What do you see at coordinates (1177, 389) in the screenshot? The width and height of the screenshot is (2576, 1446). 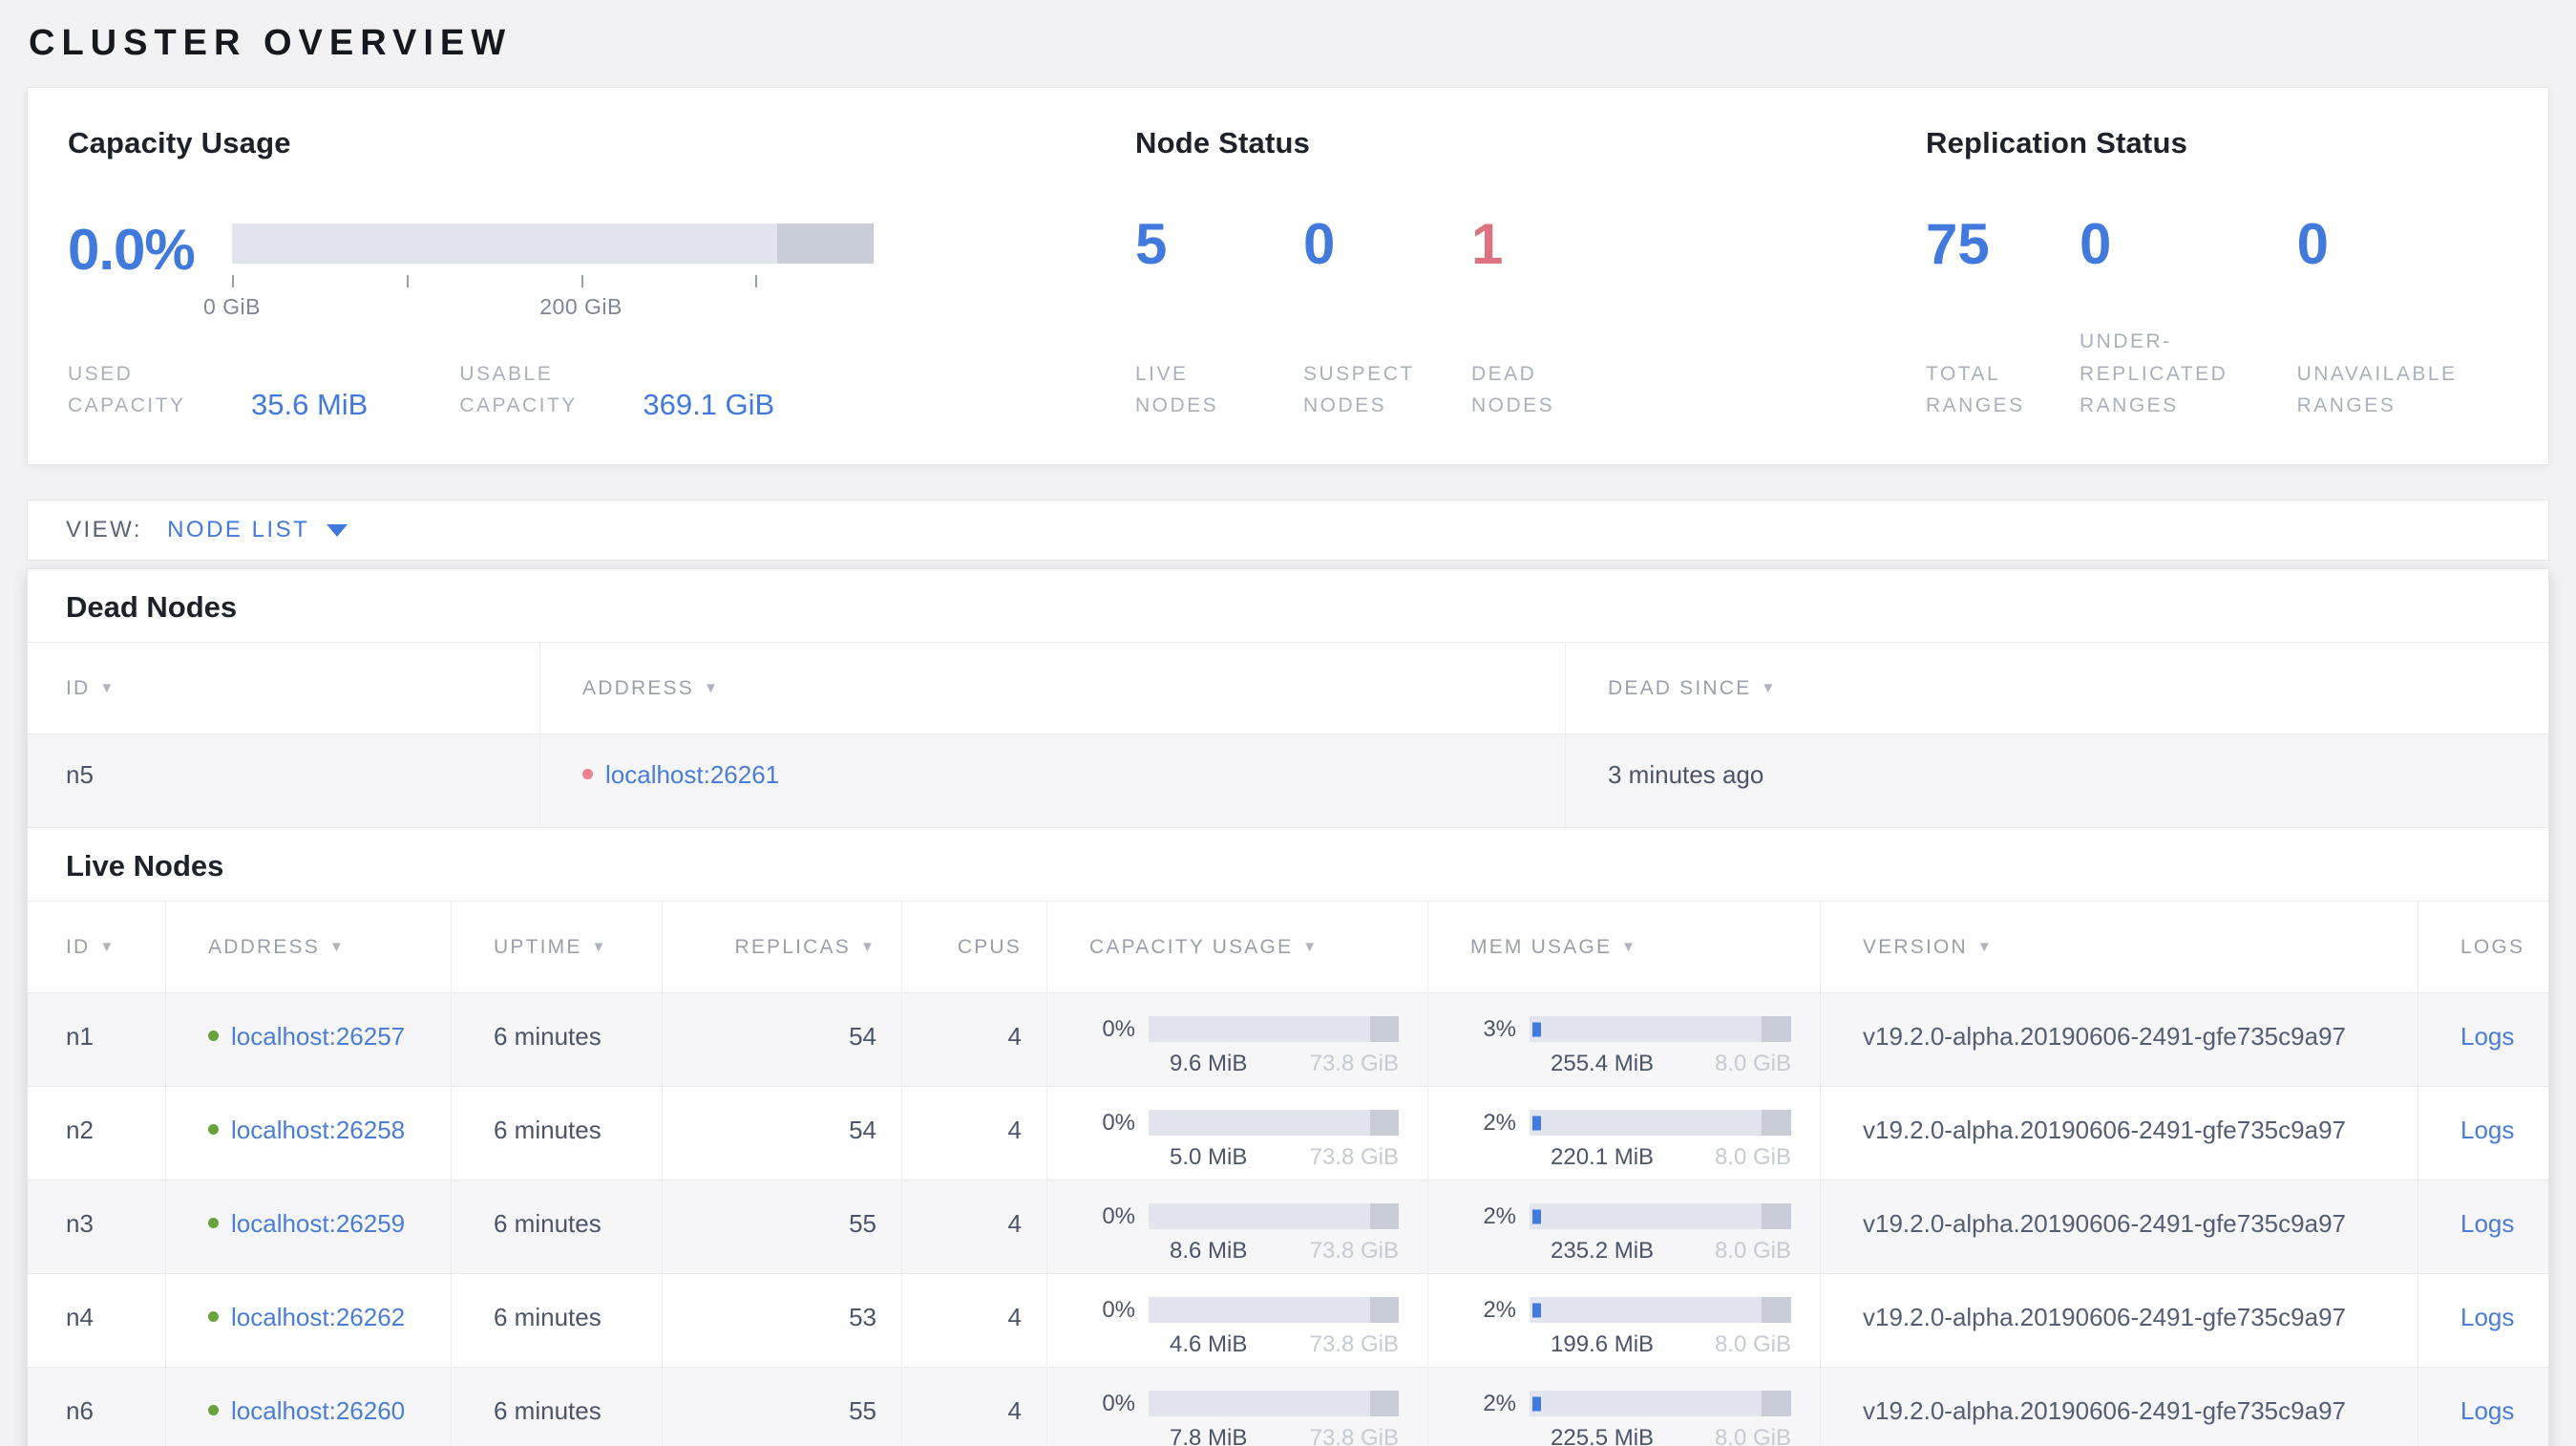 I see `stat-label: LIVE NODES` at bounding box center [1177, 389].